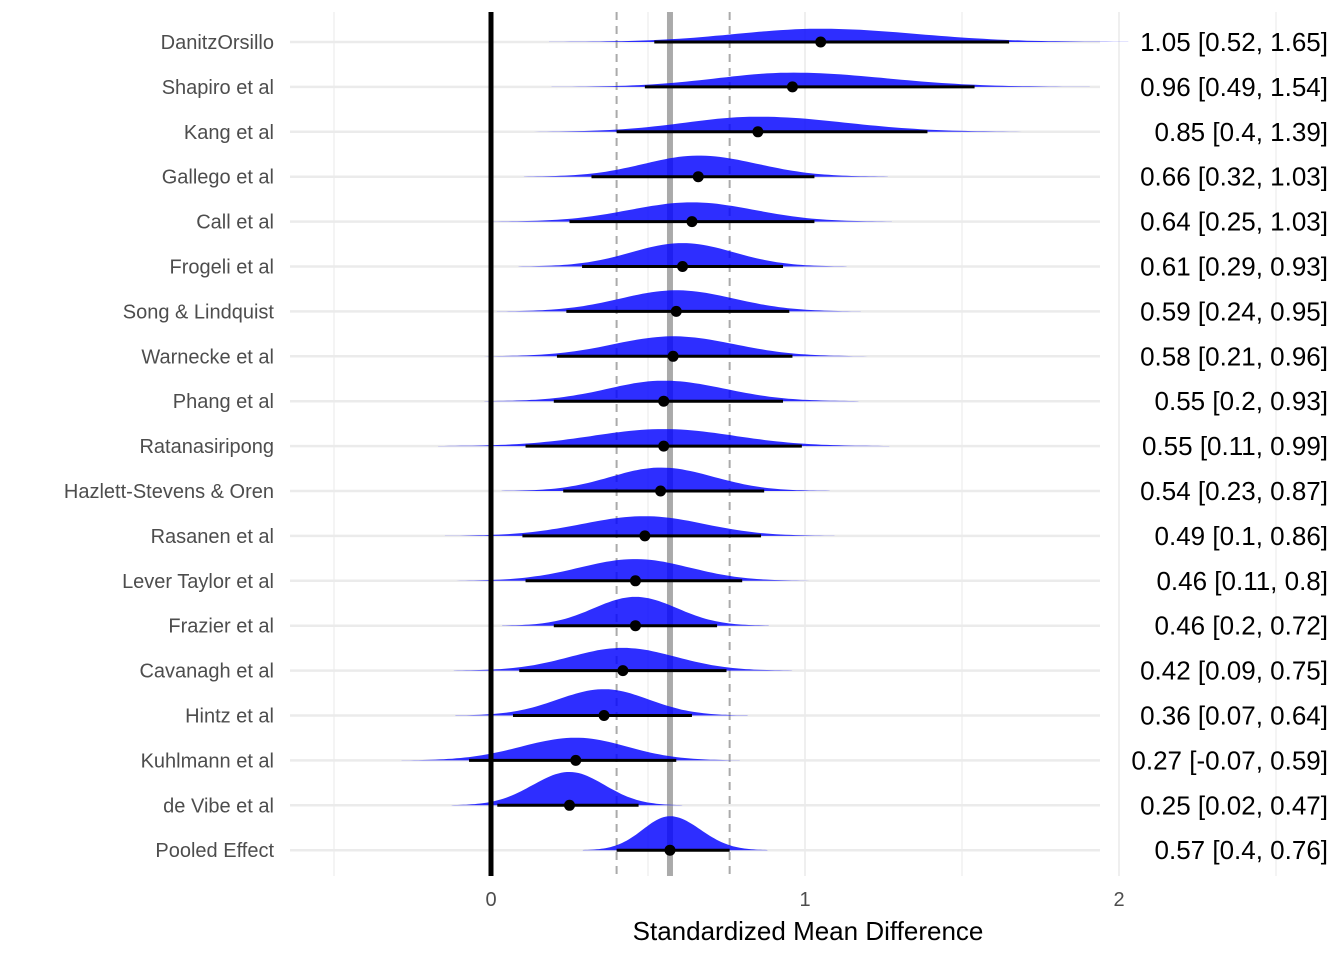 This screenshot has width=1344, height=960. What do you see at coordinates (218, 806) in the screenshot?
I see `study-label: de Vibe et al` at bounding box center [218, 806].